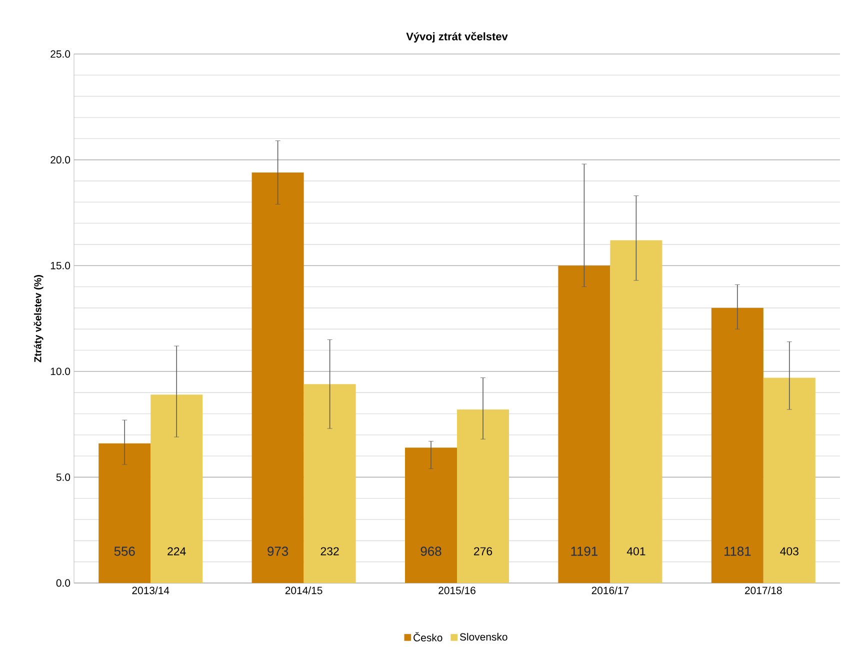  I want to click on annotation: 556, so click(124, 551).